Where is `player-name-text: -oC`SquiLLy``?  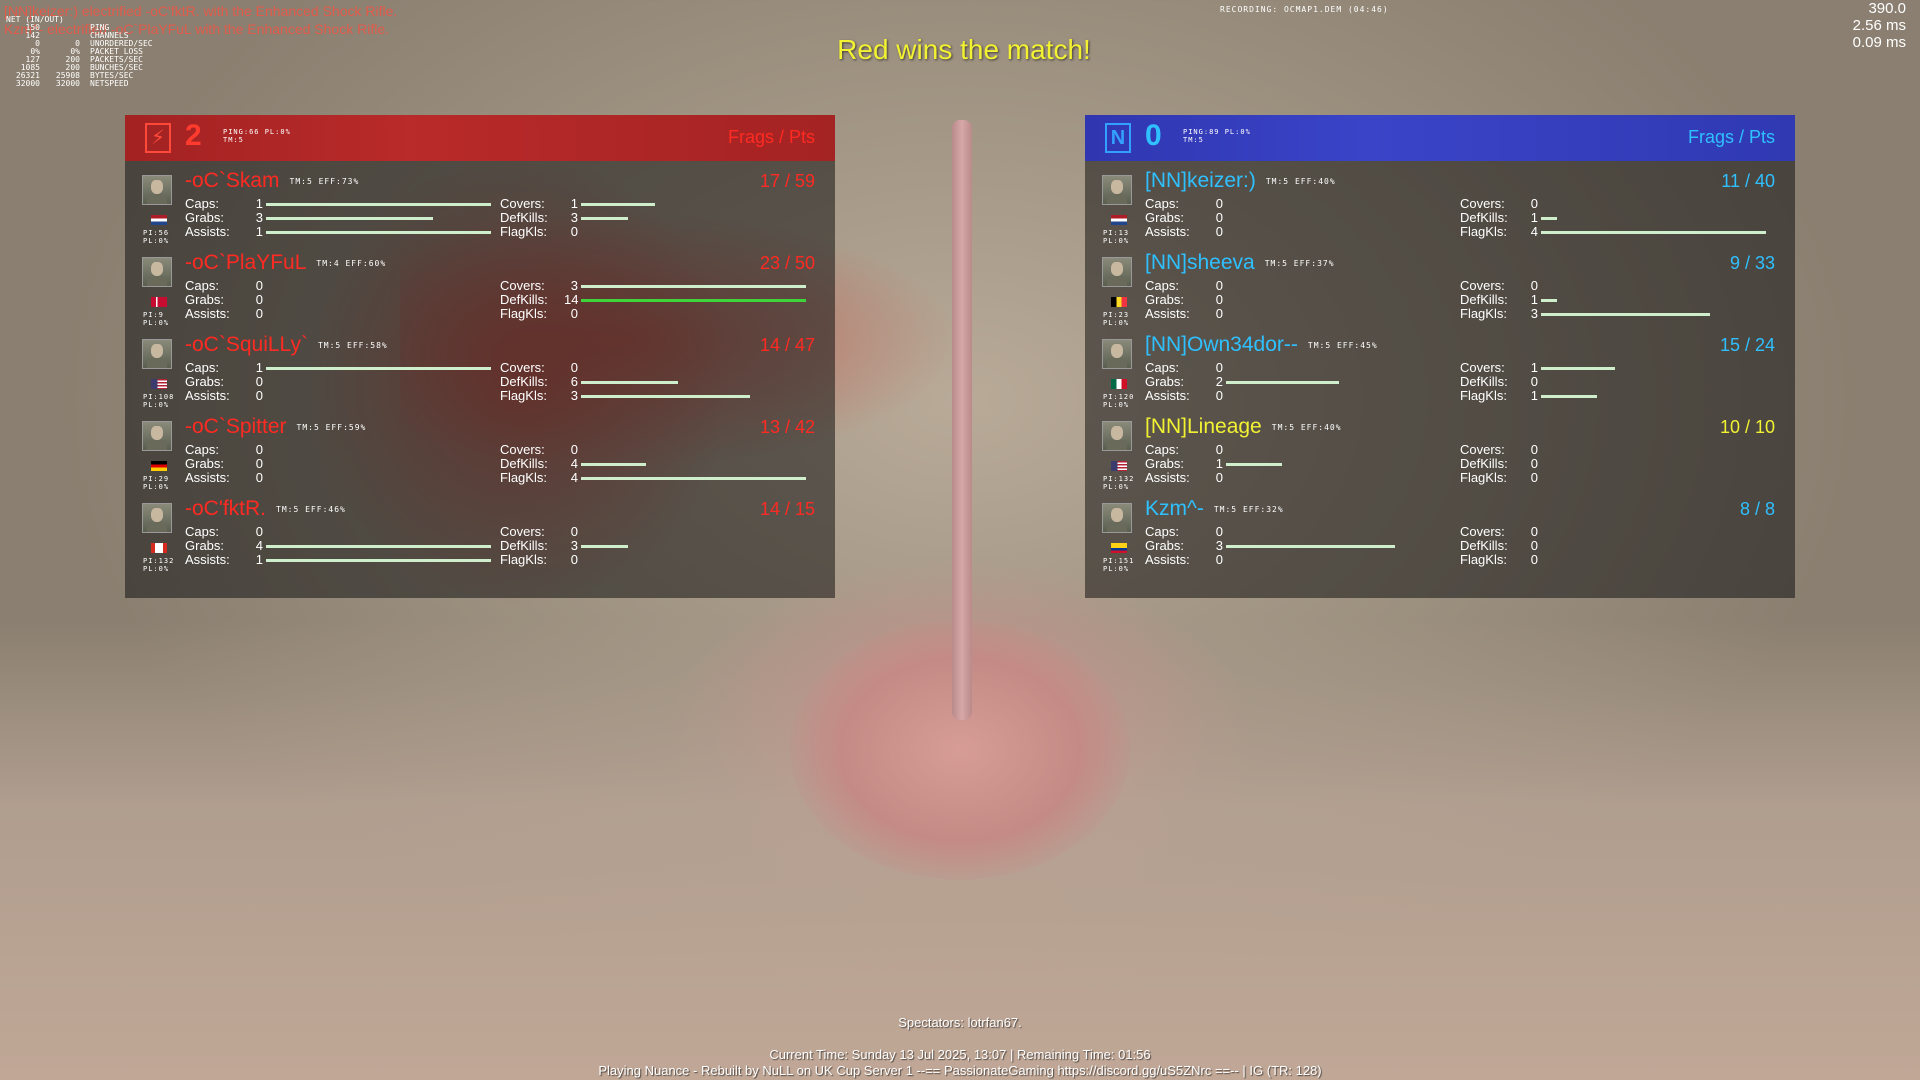 player-name-text: -oC`SquiLLy` is located at coordinates (246, 344).